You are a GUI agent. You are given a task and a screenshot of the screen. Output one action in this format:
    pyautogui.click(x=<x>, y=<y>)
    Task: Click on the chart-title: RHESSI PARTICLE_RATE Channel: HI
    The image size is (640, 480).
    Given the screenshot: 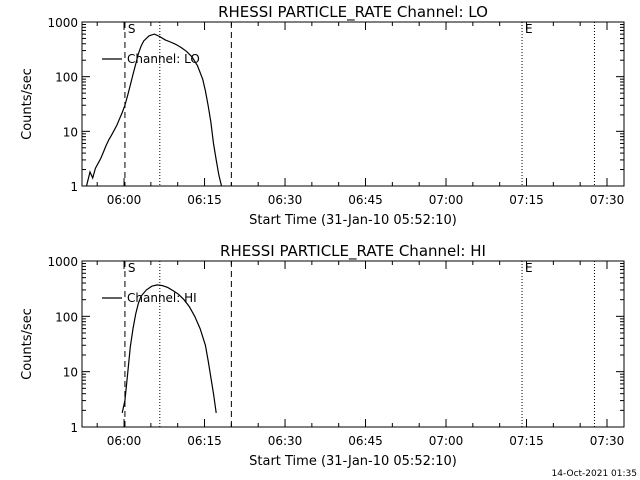 What is the action you would take?
    pyautogui.click(x=353, y=251)
    